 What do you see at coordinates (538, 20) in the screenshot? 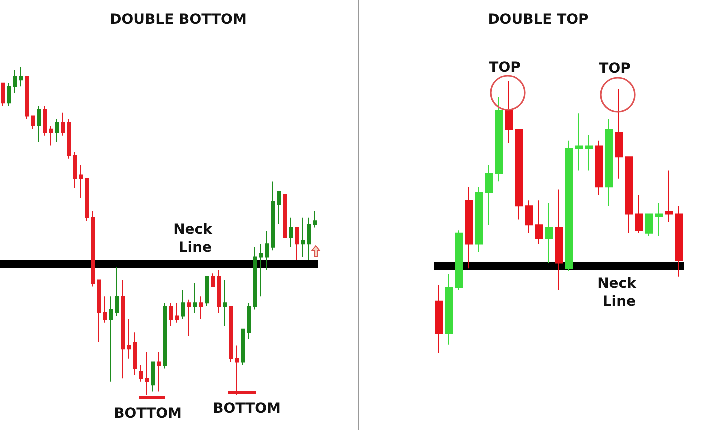
I see `chart-title: DOUBLE TOP` at bounding box center [538, 20].